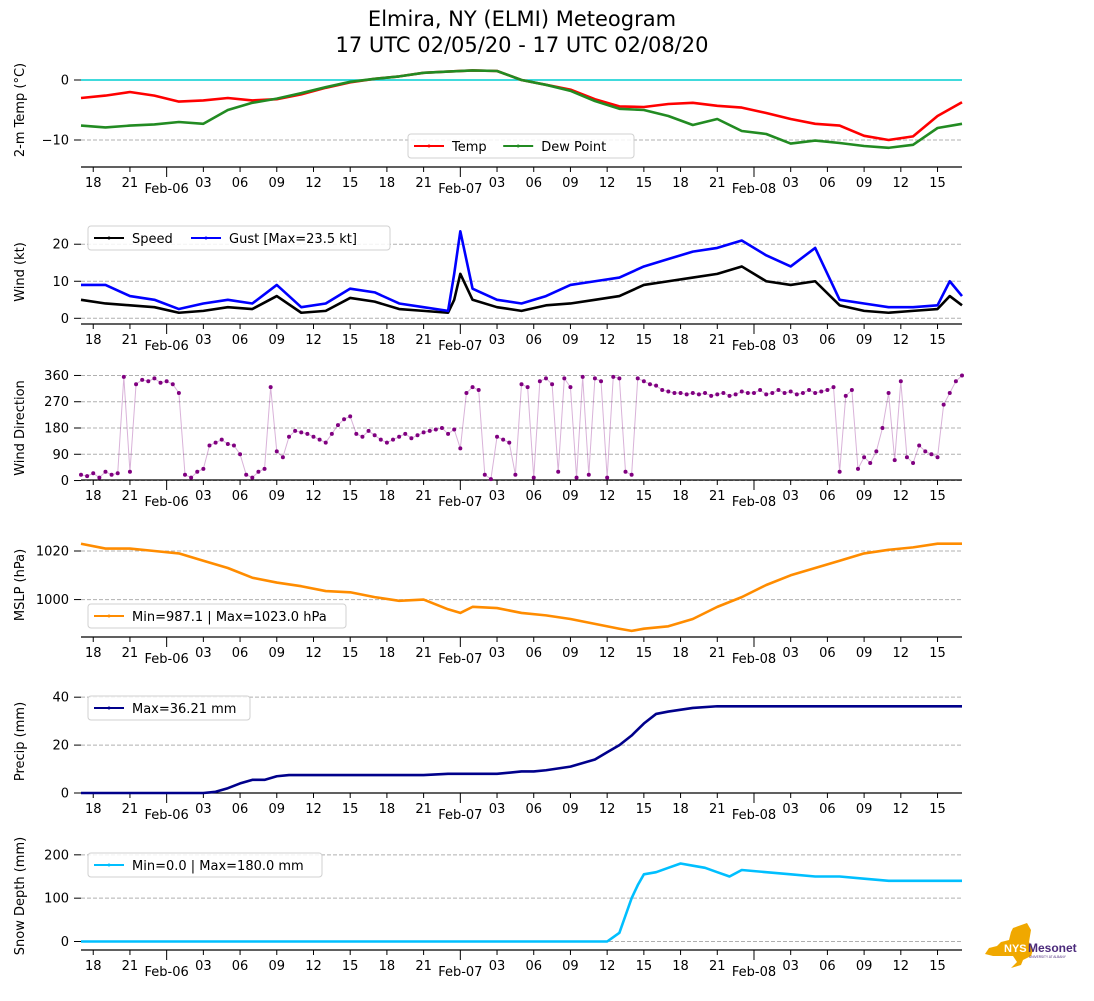 The image size is (1094, 1001). I want to click on logo-brand-text: Mesonet, so click(1052, 948).